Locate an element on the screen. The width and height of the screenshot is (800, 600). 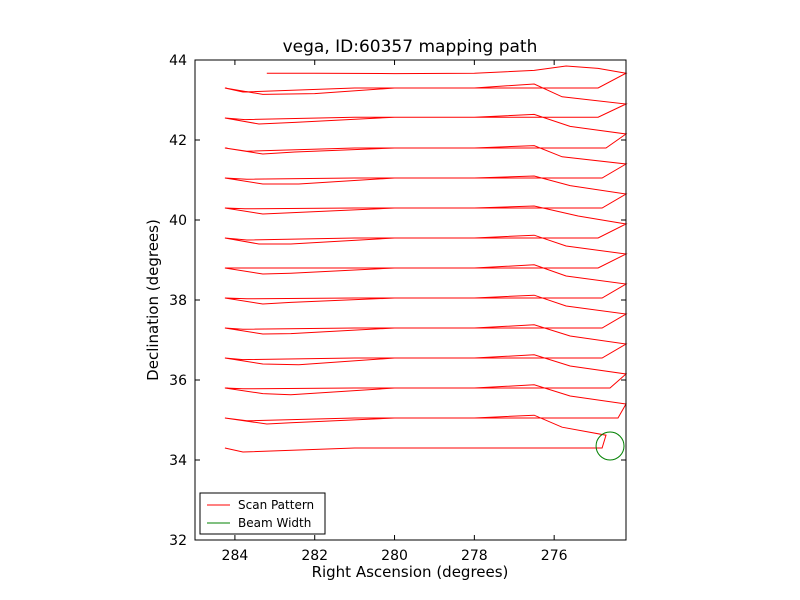
y-tick-label: 34 is located at coordinates (178, 461).